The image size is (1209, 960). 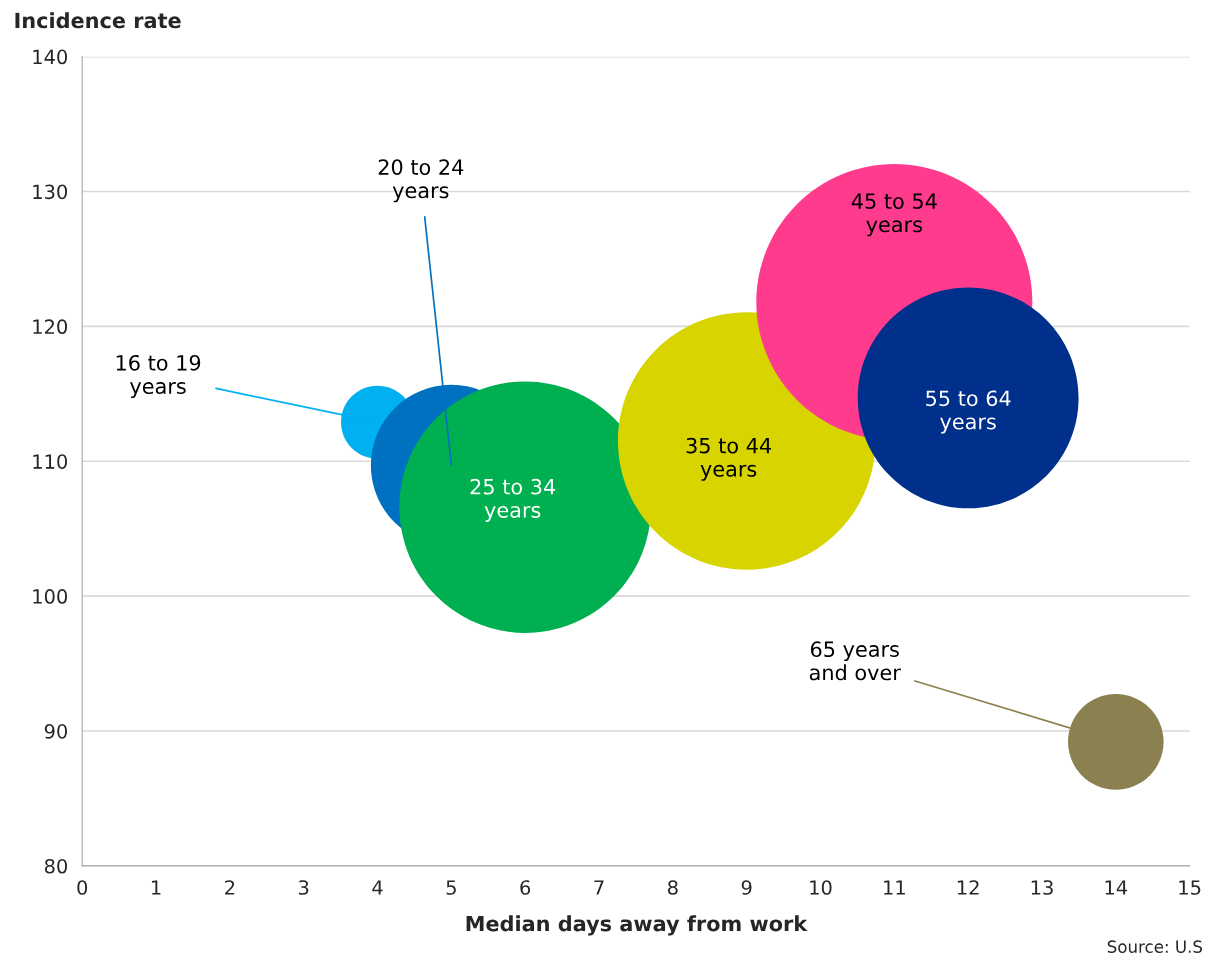 What do you see at coordinates (729, 459) in the screenshot?
I see `series-label: 35 to 44 years` at bounding box center [729, 459].